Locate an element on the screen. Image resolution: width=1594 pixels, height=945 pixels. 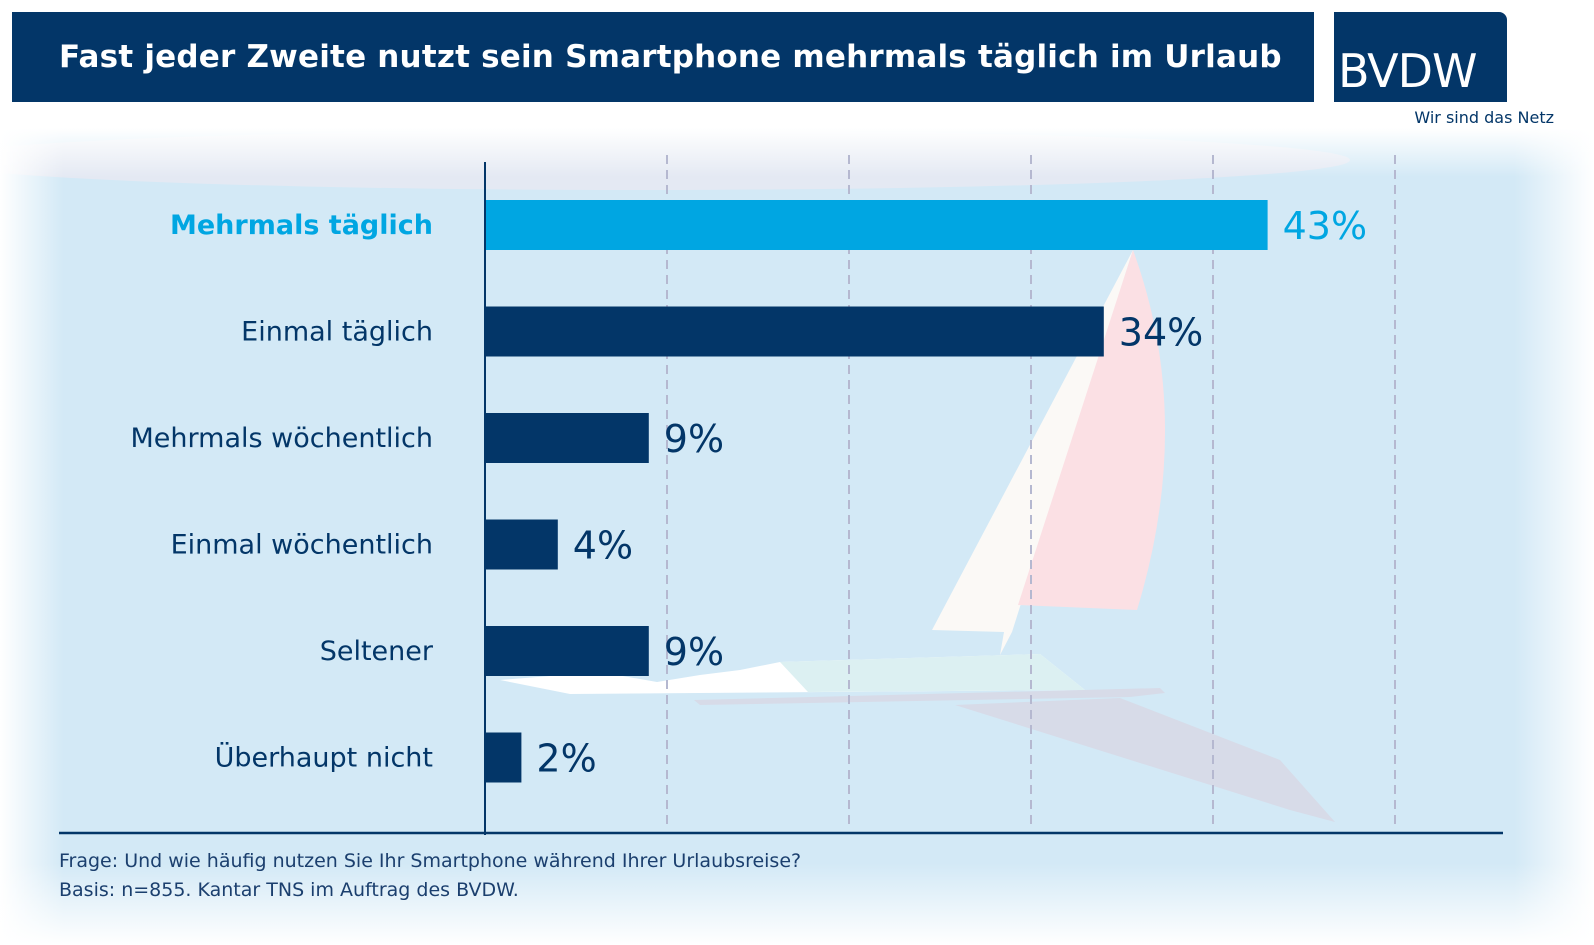
logo-text: BVDW is located at coordinates (1408, 71).